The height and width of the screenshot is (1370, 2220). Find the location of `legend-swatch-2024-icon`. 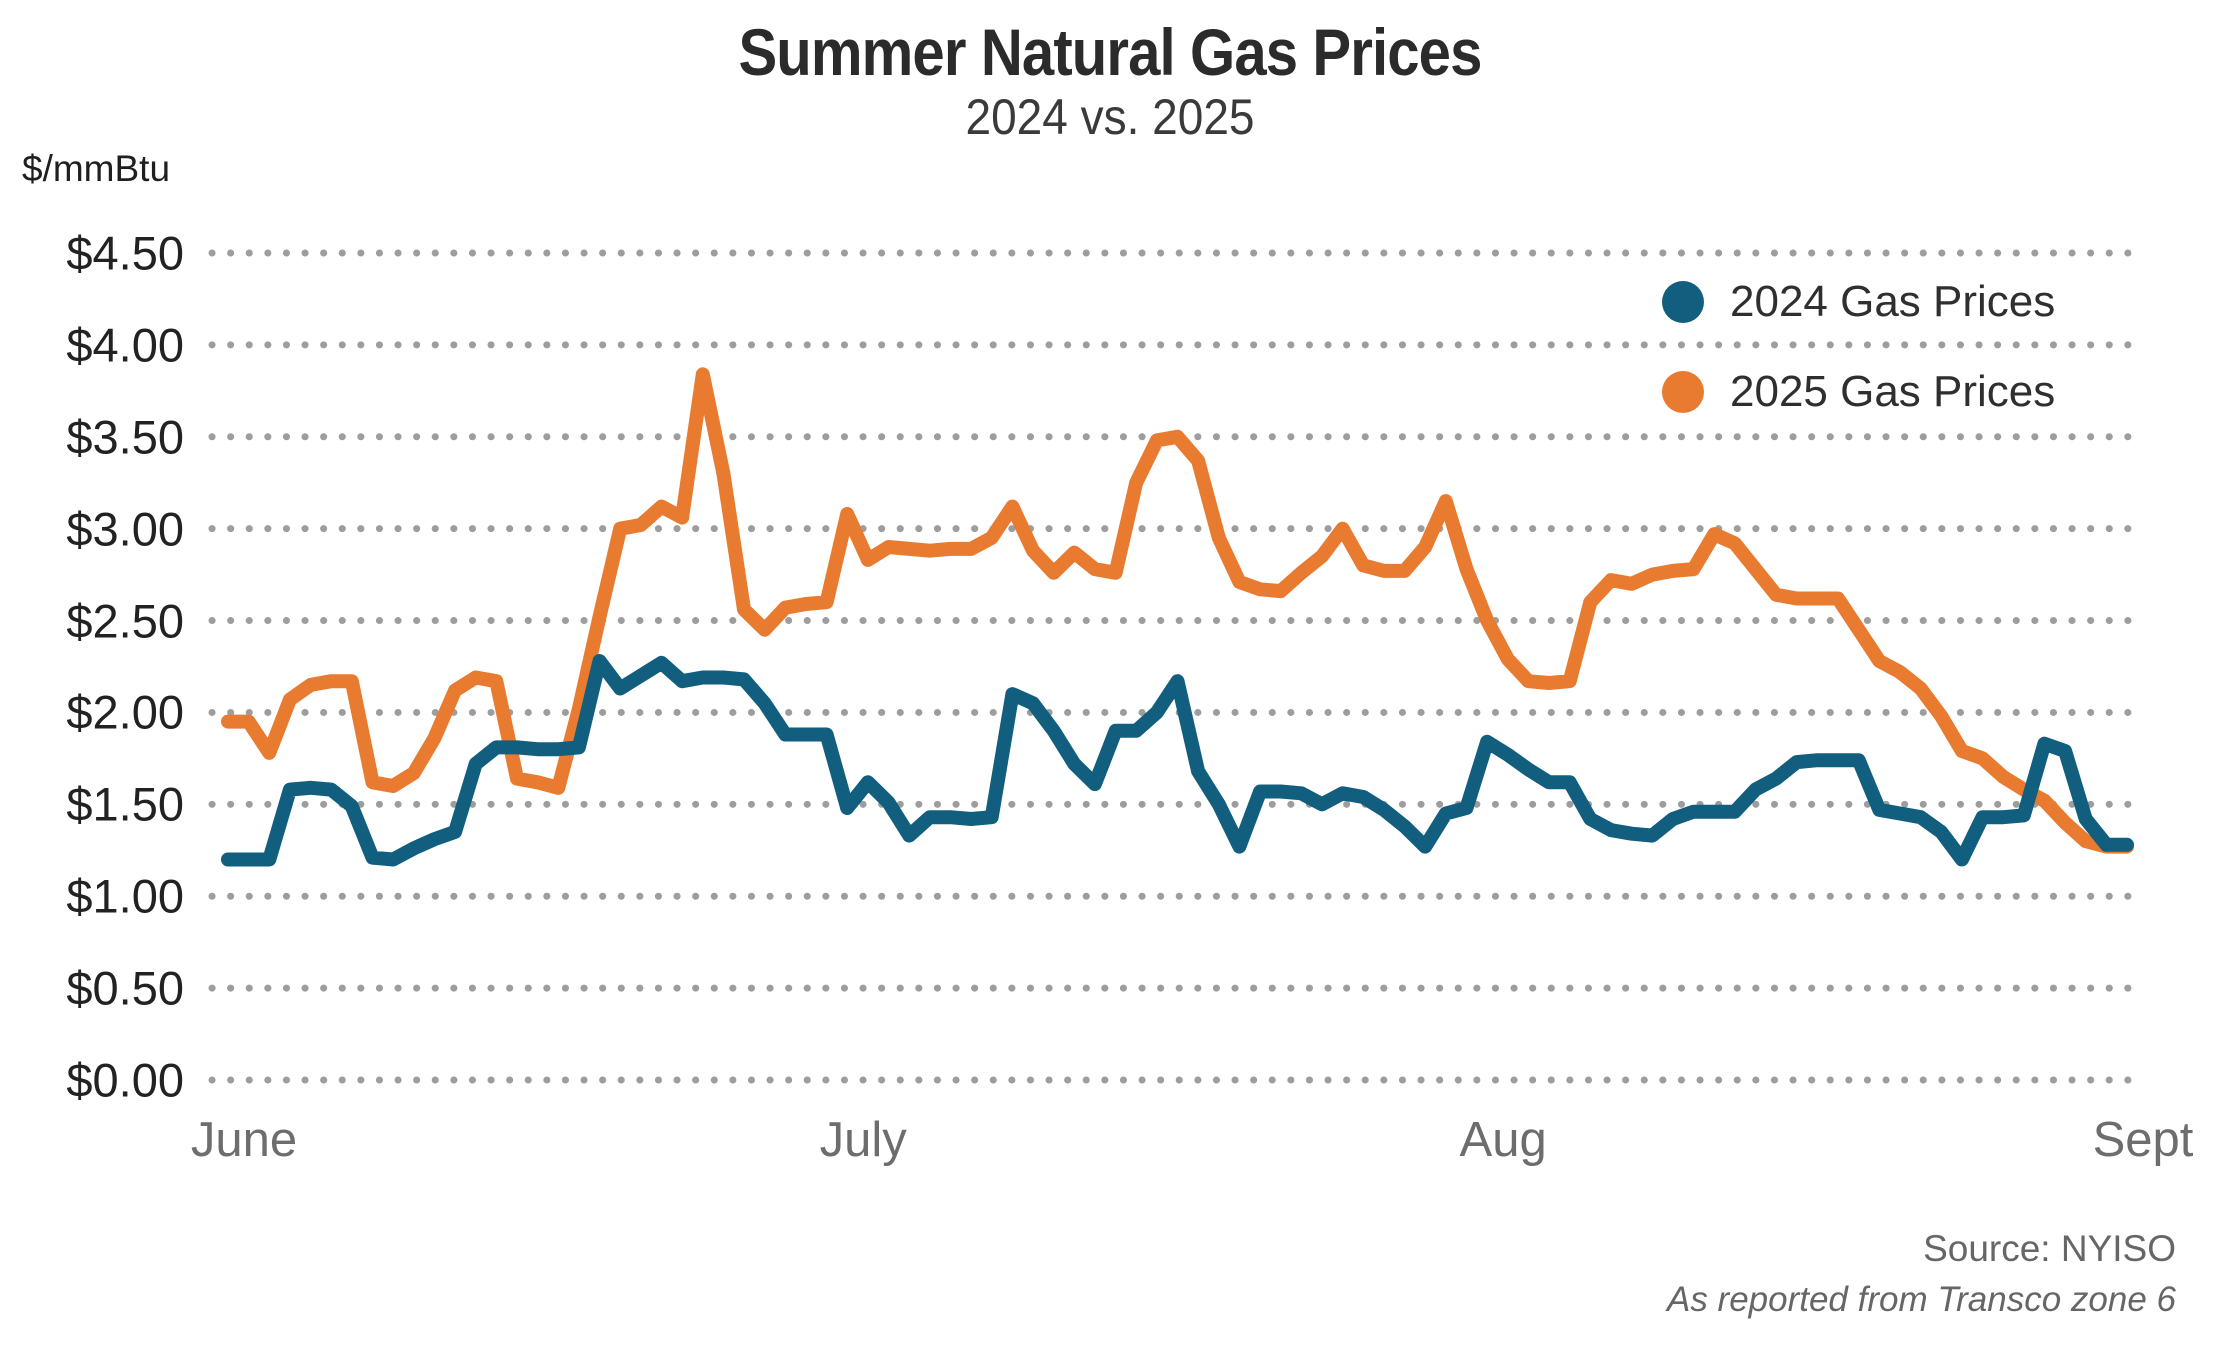

legend-swatch-2024-icon is located at coordinates (1683, 302).